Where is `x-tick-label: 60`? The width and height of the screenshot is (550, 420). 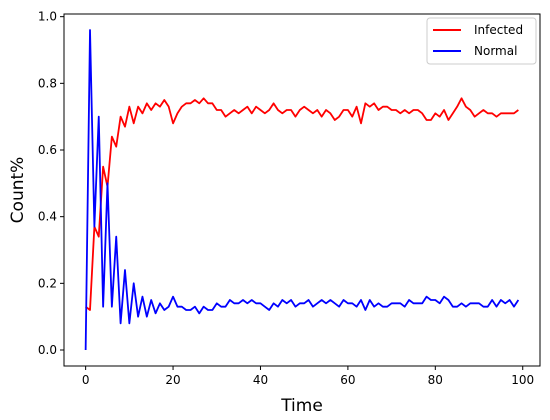 x-tick-label: 60 is located at coordinates (347, 380).